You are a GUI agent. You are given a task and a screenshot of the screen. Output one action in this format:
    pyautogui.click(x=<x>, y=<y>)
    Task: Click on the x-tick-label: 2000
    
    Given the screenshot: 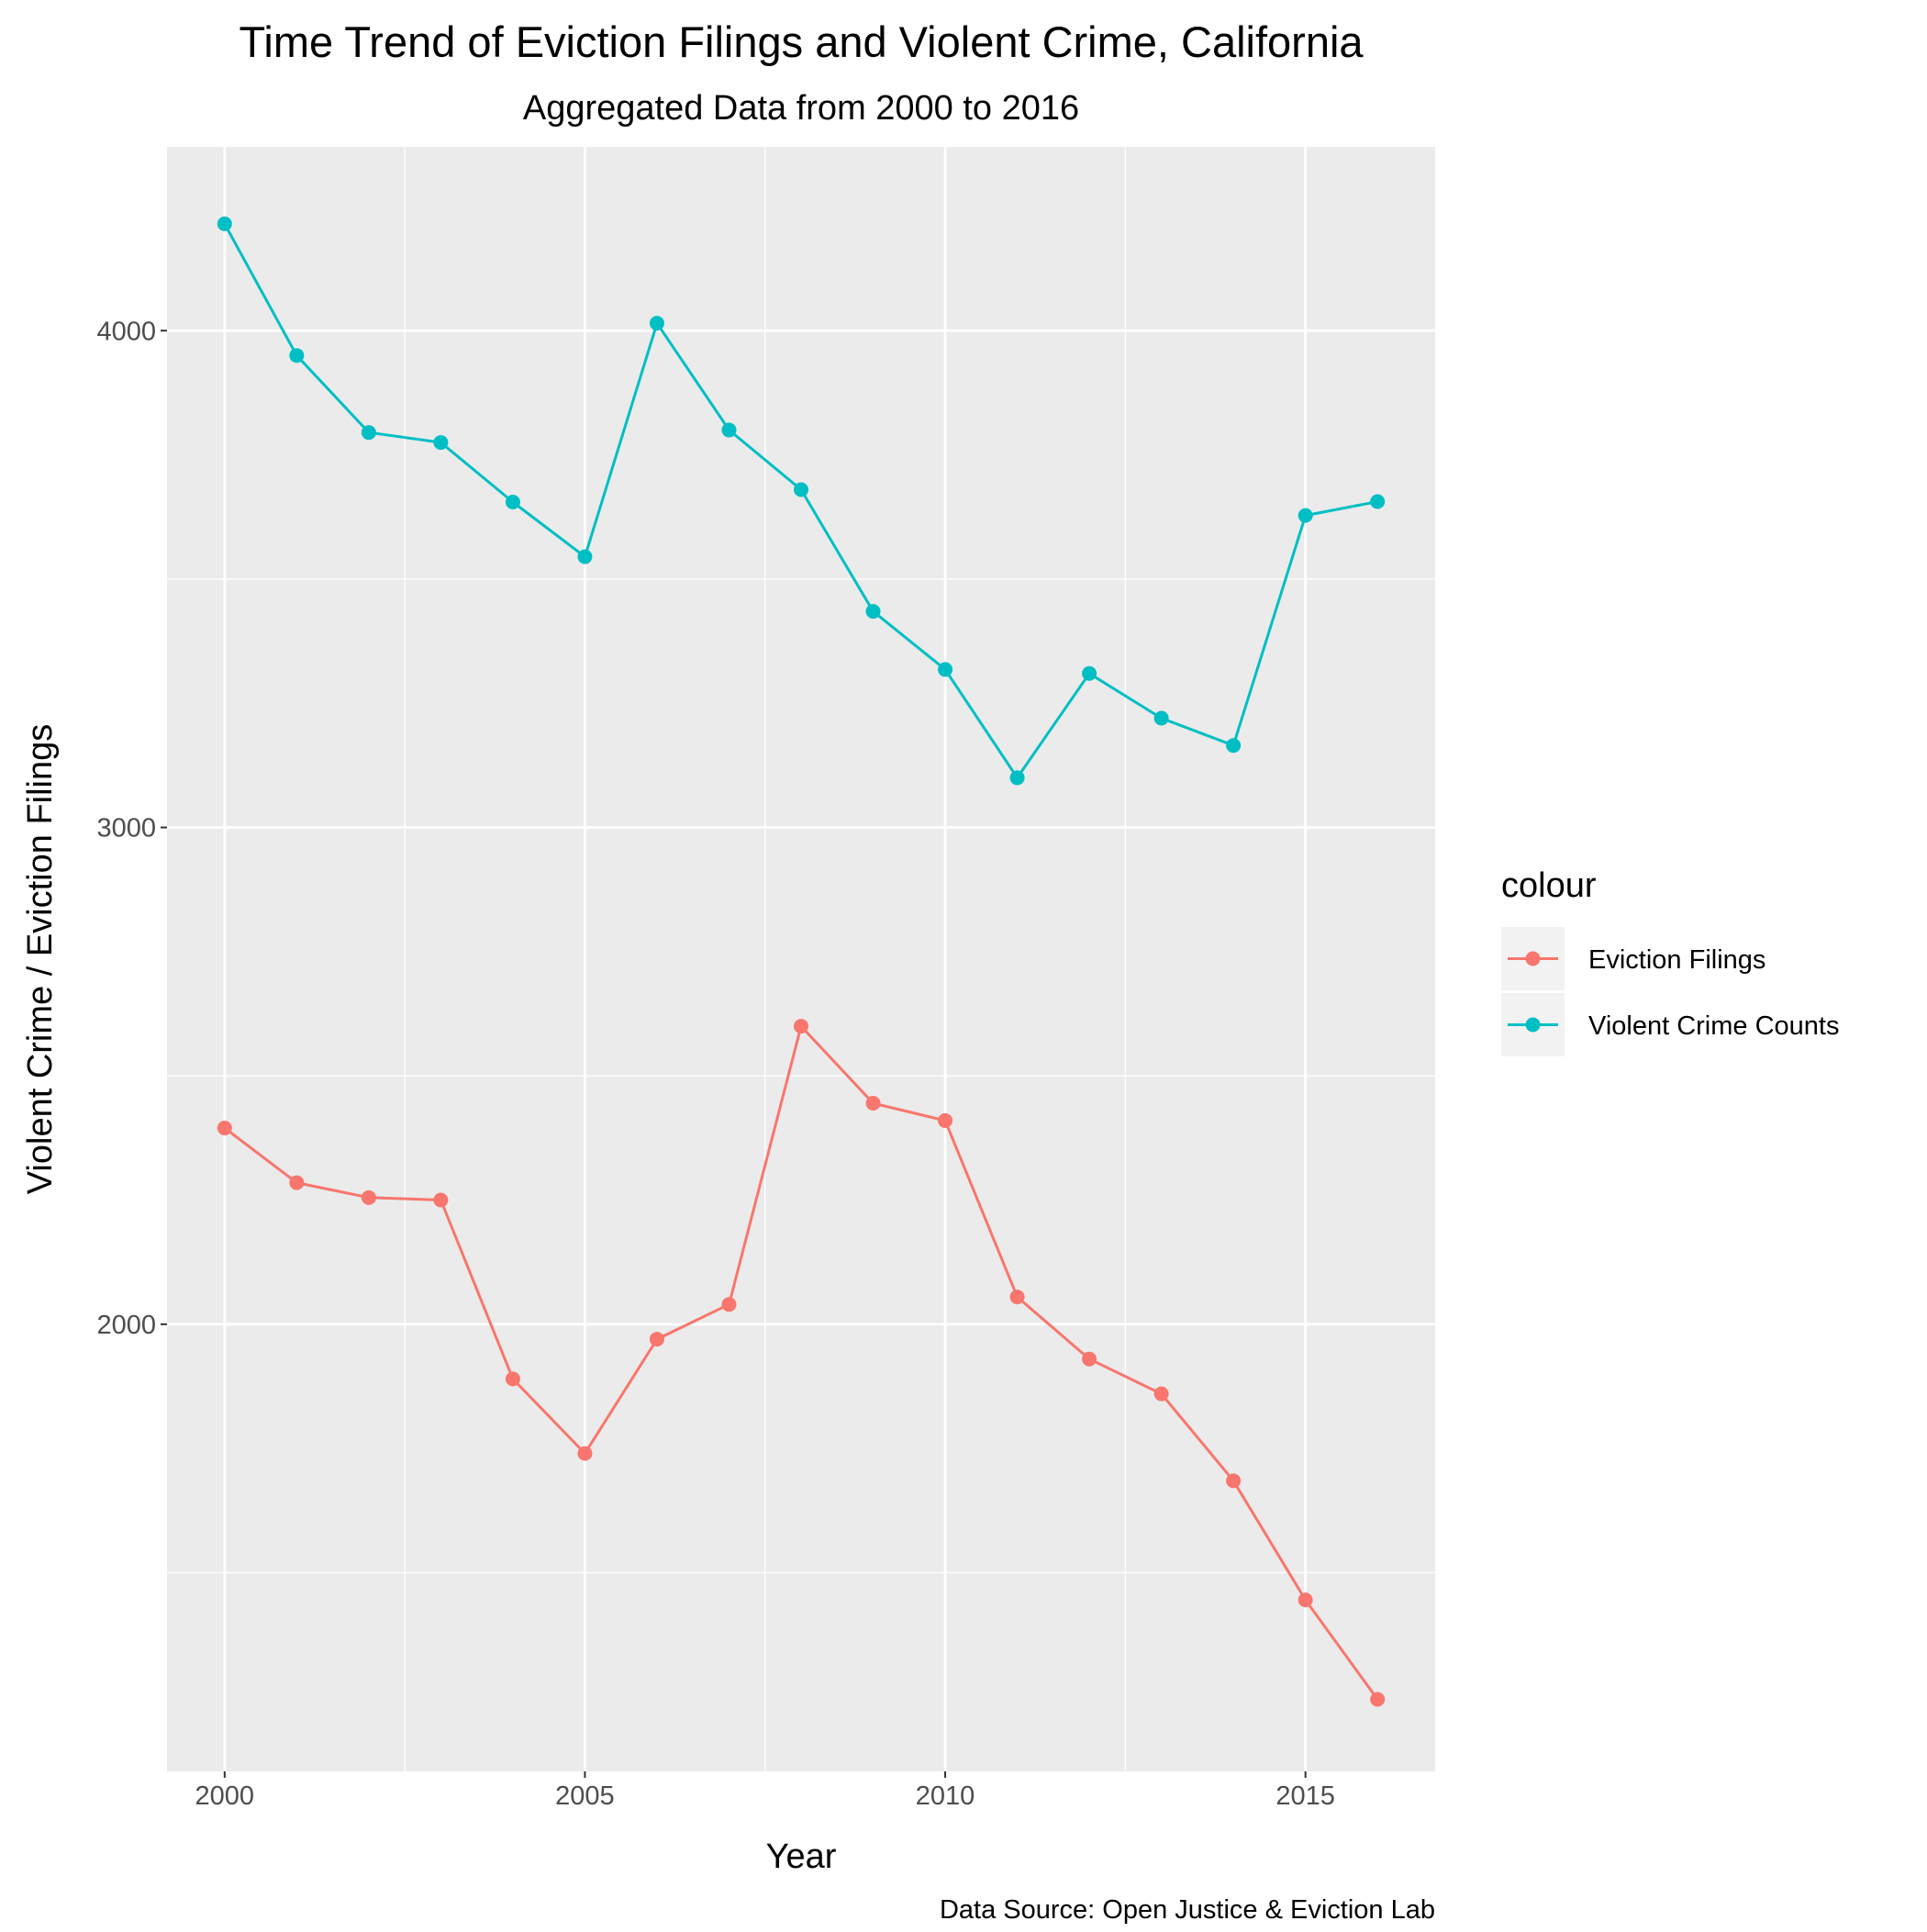 What is the action you would take?
    pyautogui.click(x=225, y=1796)
    